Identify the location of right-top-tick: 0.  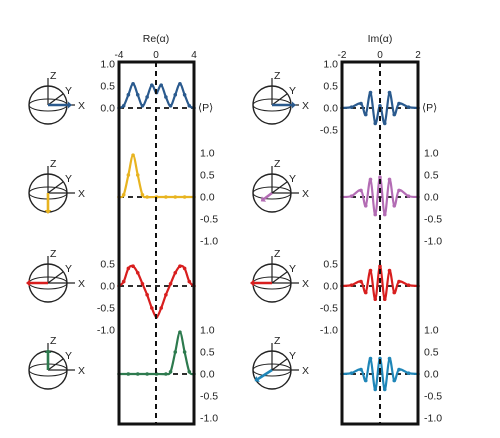
(380, 55).